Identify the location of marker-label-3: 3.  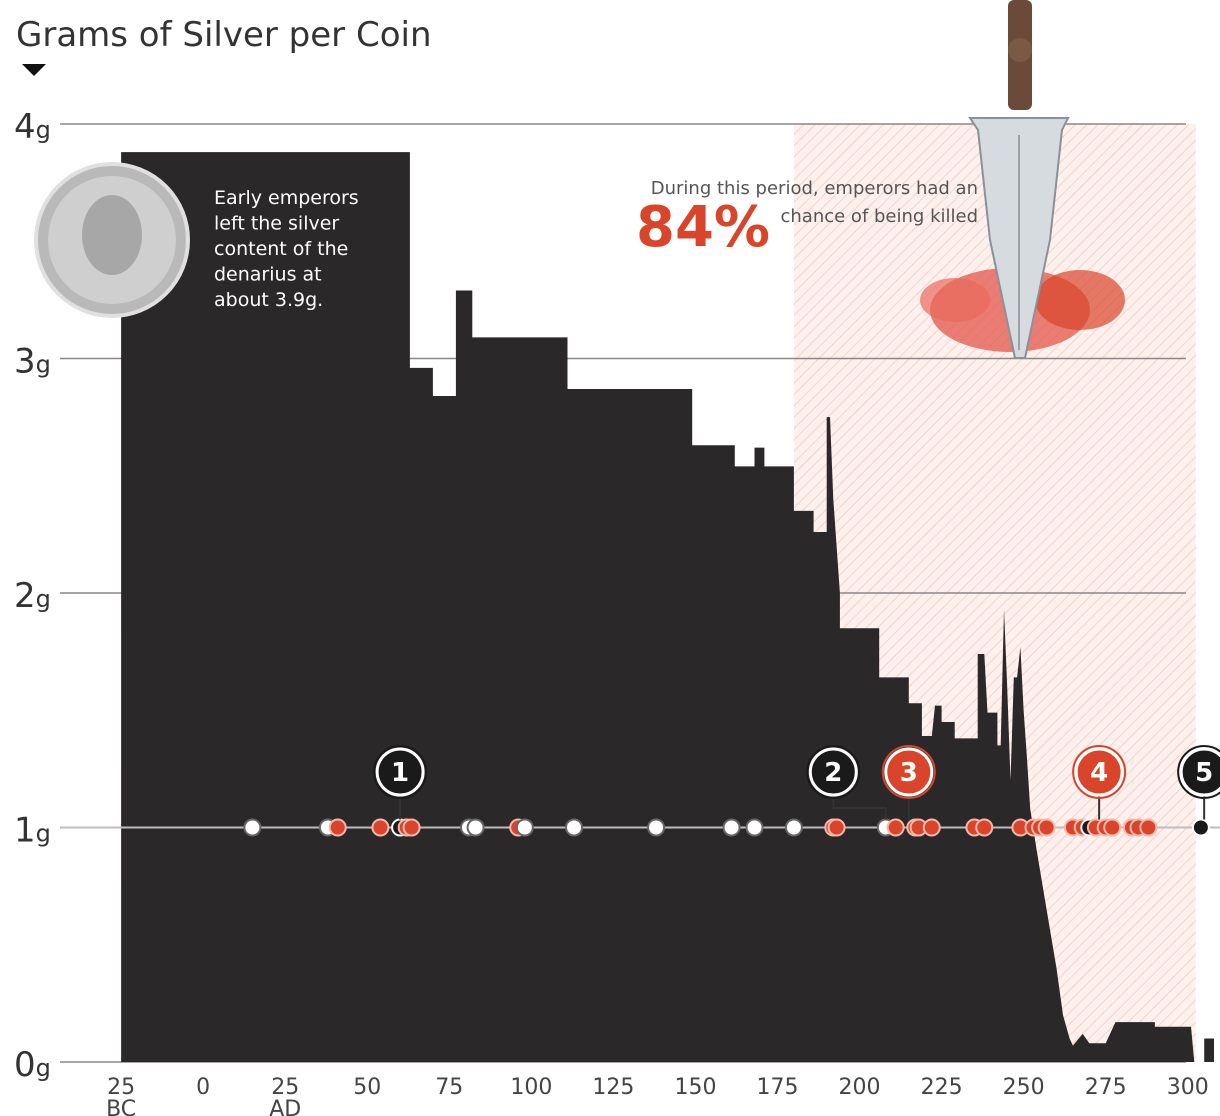
(909, 773).